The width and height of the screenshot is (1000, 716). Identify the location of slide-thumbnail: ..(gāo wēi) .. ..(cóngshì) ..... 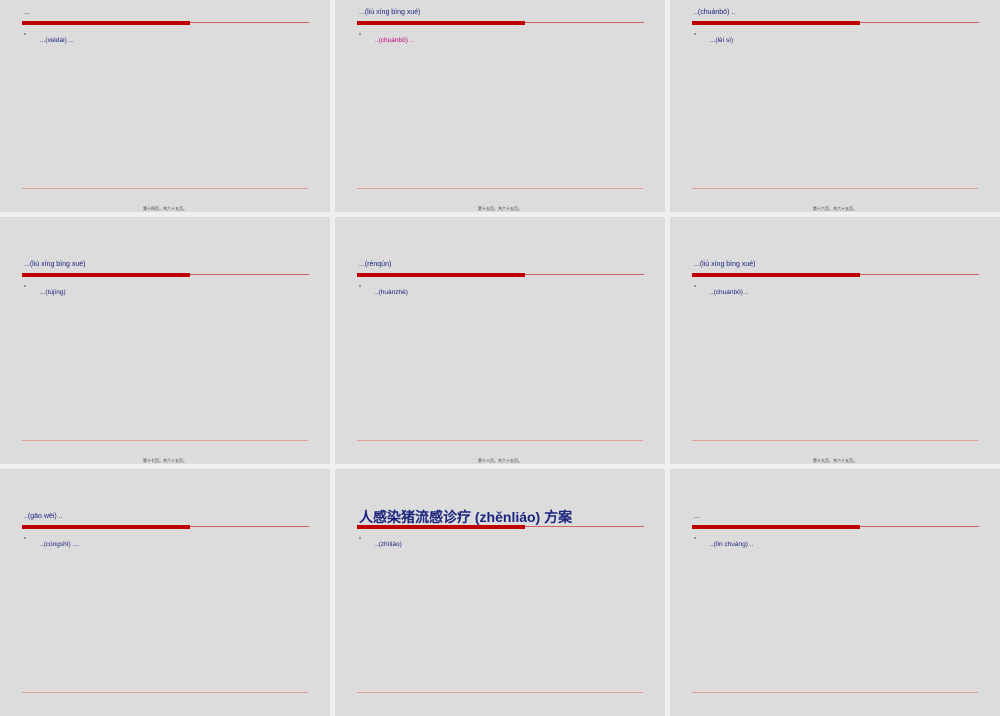
(165, 592).